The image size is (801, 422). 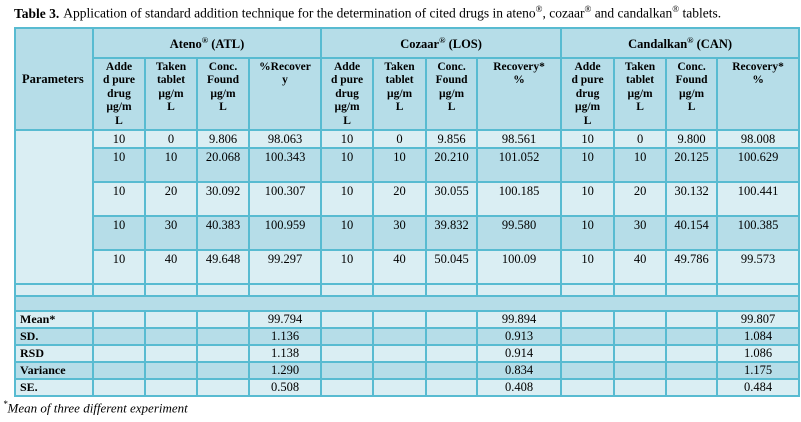 I want to click on can-recovery-header: Recovery* %, so click(x=758, y=93).